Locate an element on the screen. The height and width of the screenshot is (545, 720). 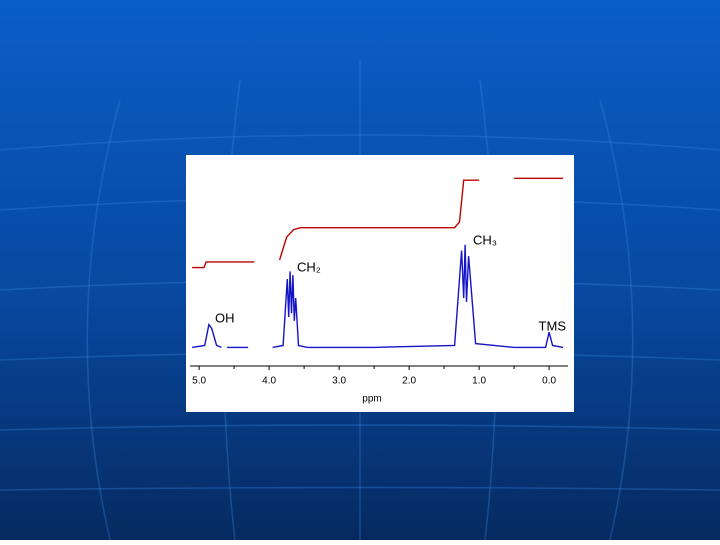
peak-annotation: CH₃ is located at coordinates (485, 239).